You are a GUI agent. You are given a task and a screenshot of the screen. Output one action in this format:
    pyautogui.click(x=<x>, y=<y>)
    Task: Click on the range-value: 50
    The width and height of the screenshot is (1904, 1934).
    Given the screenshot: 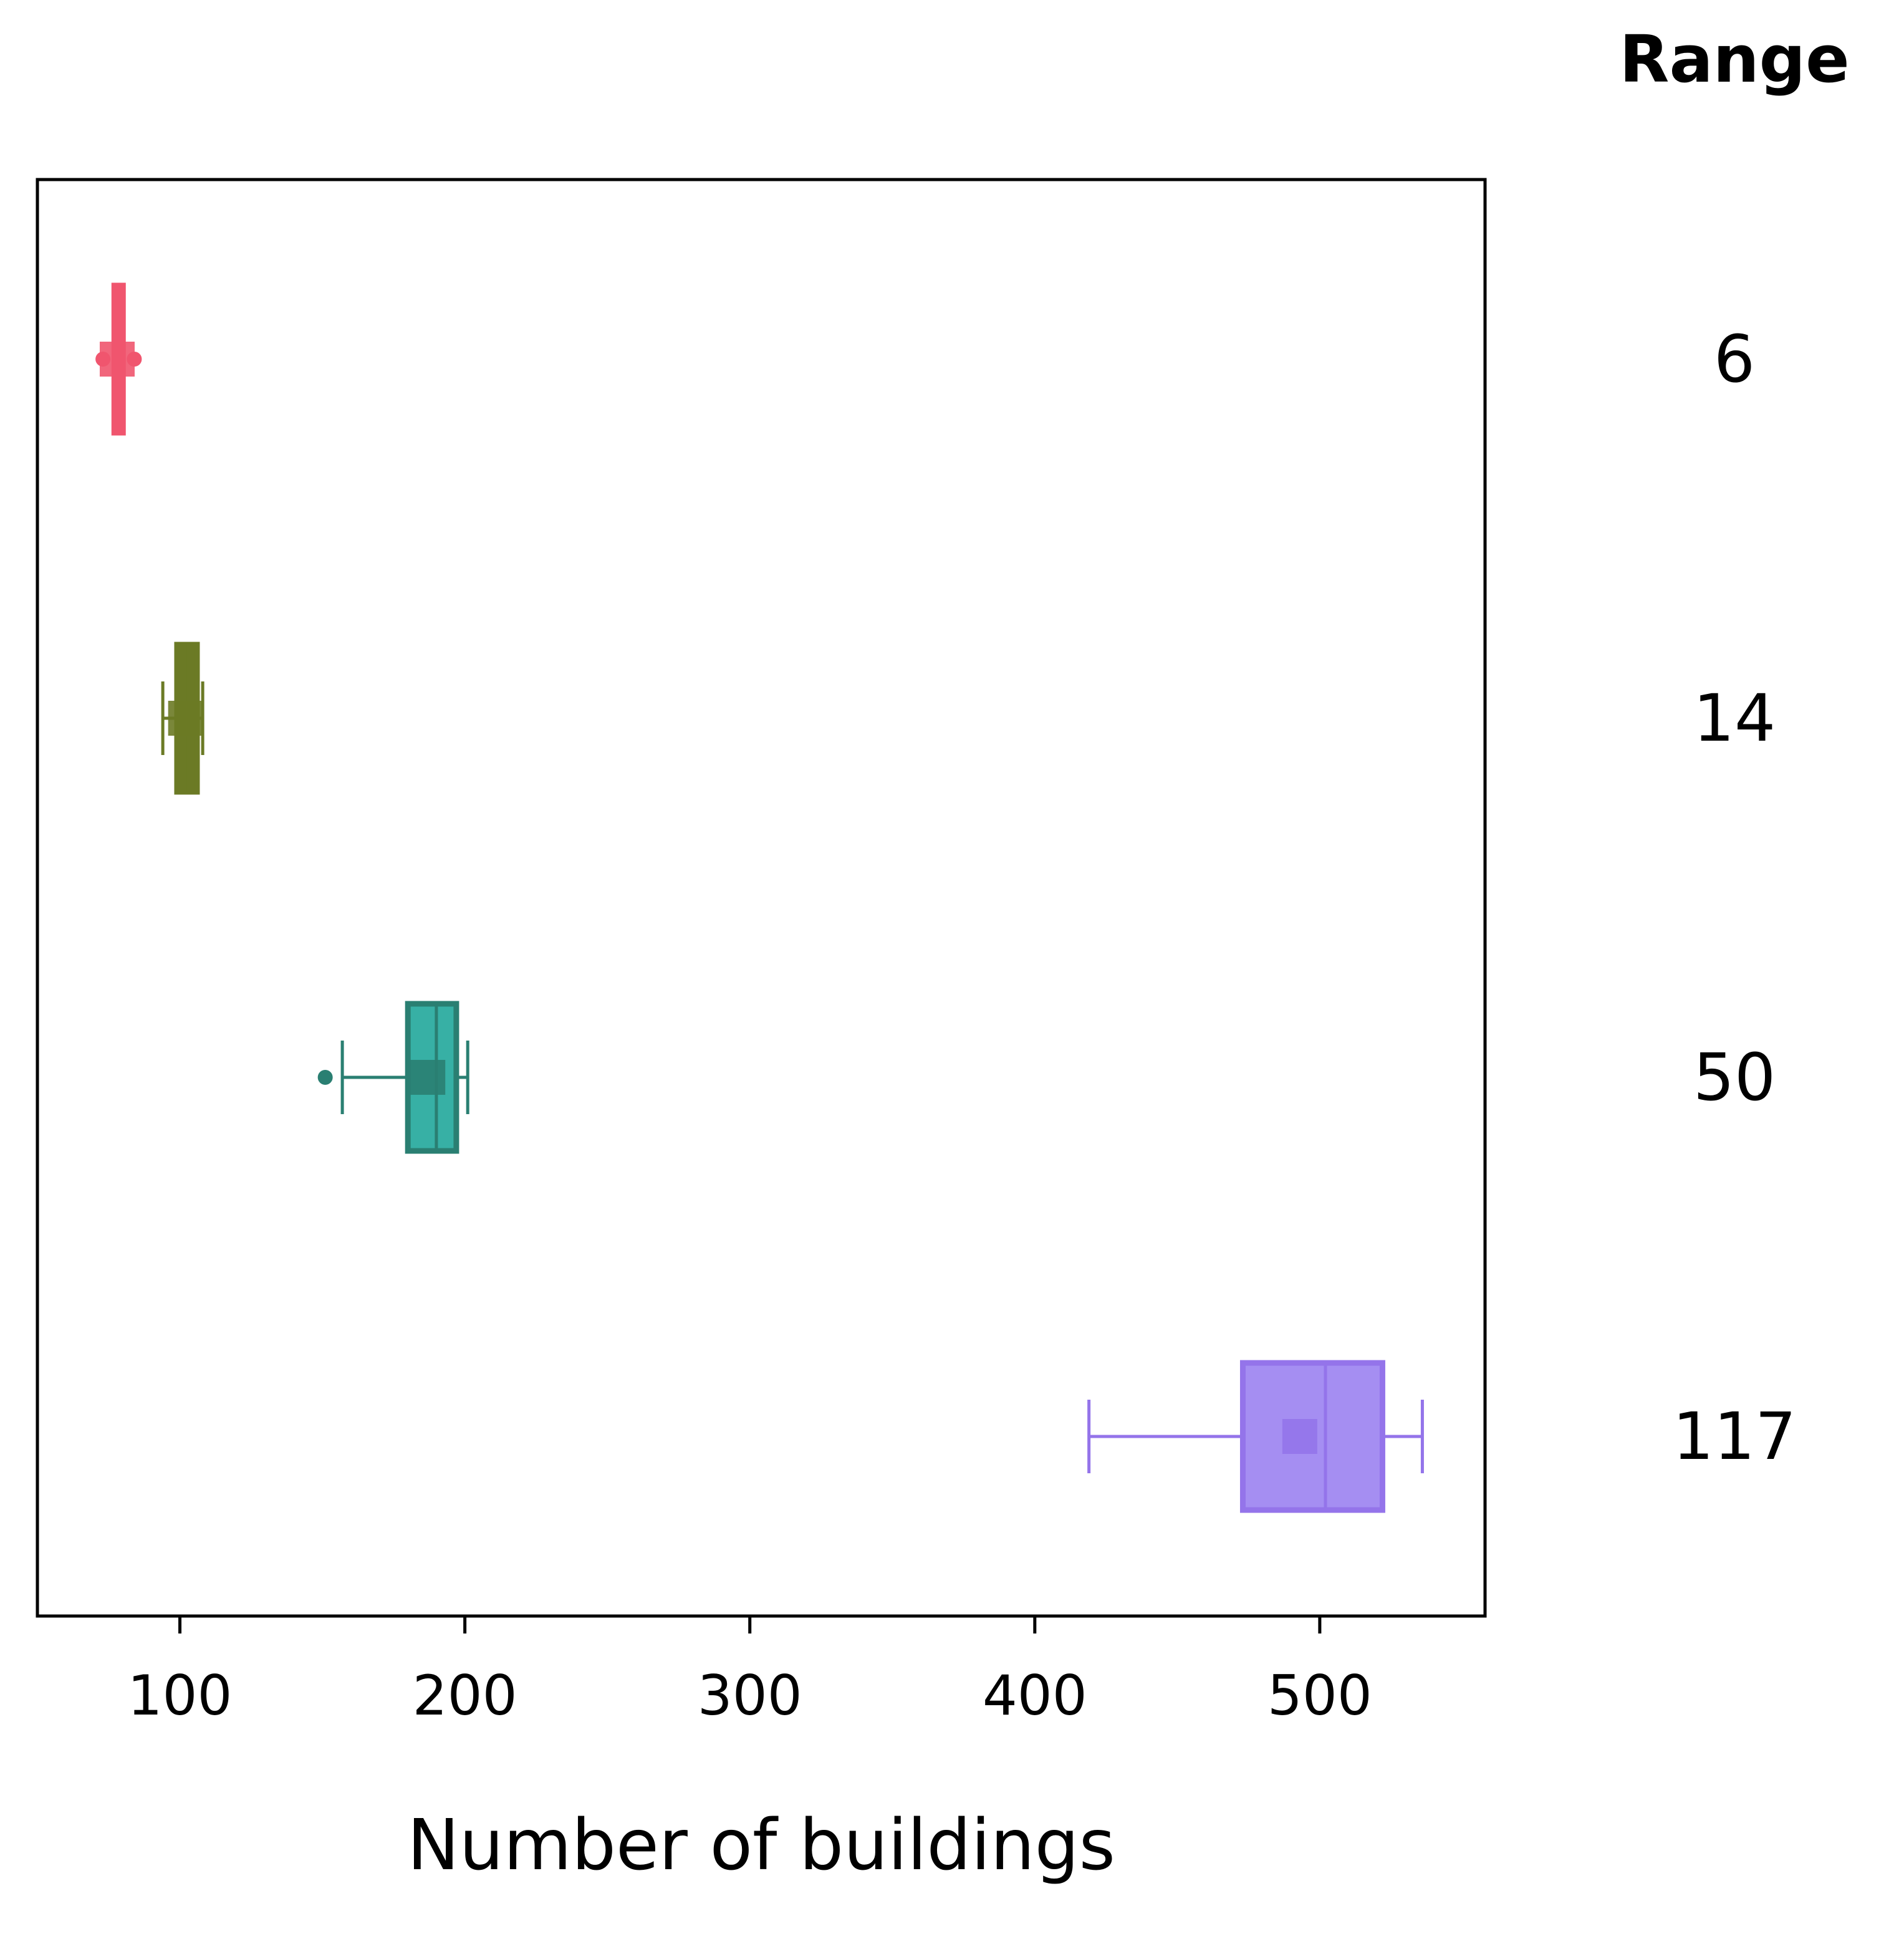 What is the action you would take?
    pyautogui.click(x=1735, y=1077)
    